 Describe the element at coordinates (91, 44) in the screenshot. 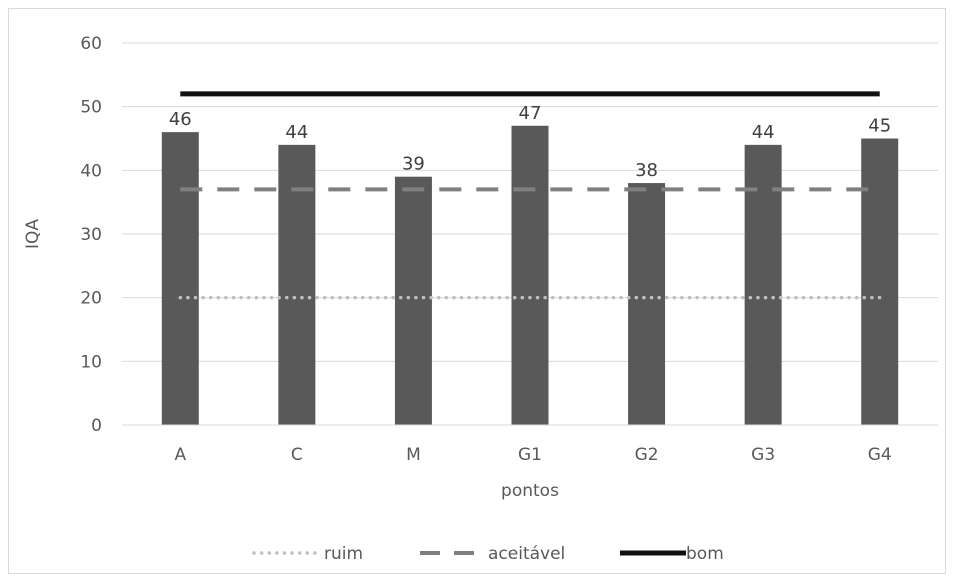

I see `y-tick-label: 60` at that location.